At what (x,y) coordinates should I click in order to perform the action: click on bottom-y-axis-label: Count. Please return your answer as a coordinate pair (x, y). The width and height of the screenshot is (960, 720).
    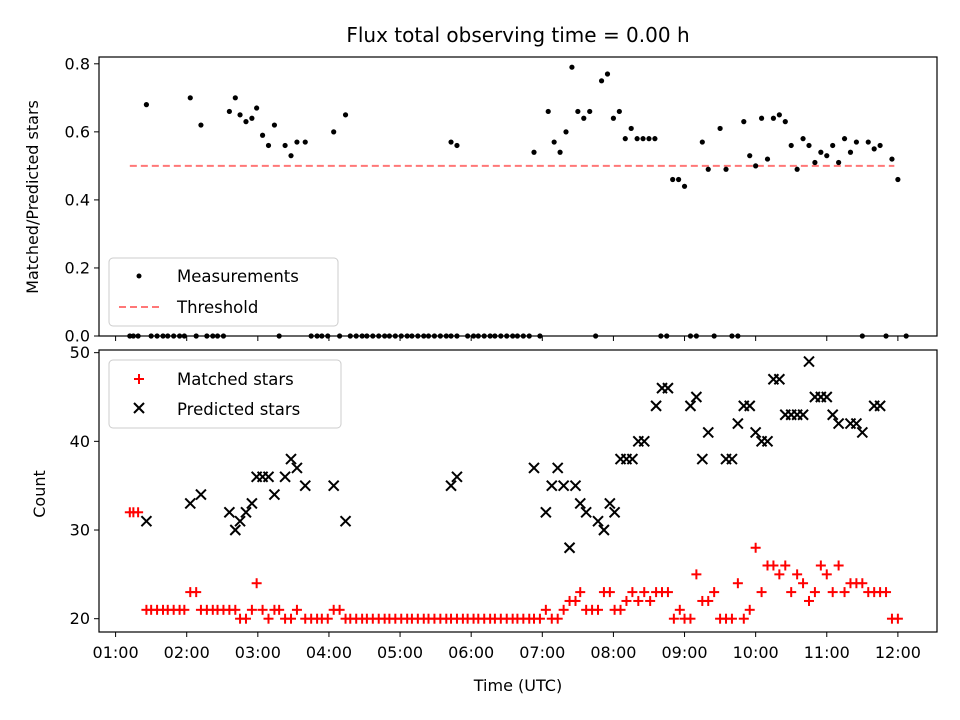
    Looking at the image, I should click on (39, 494).